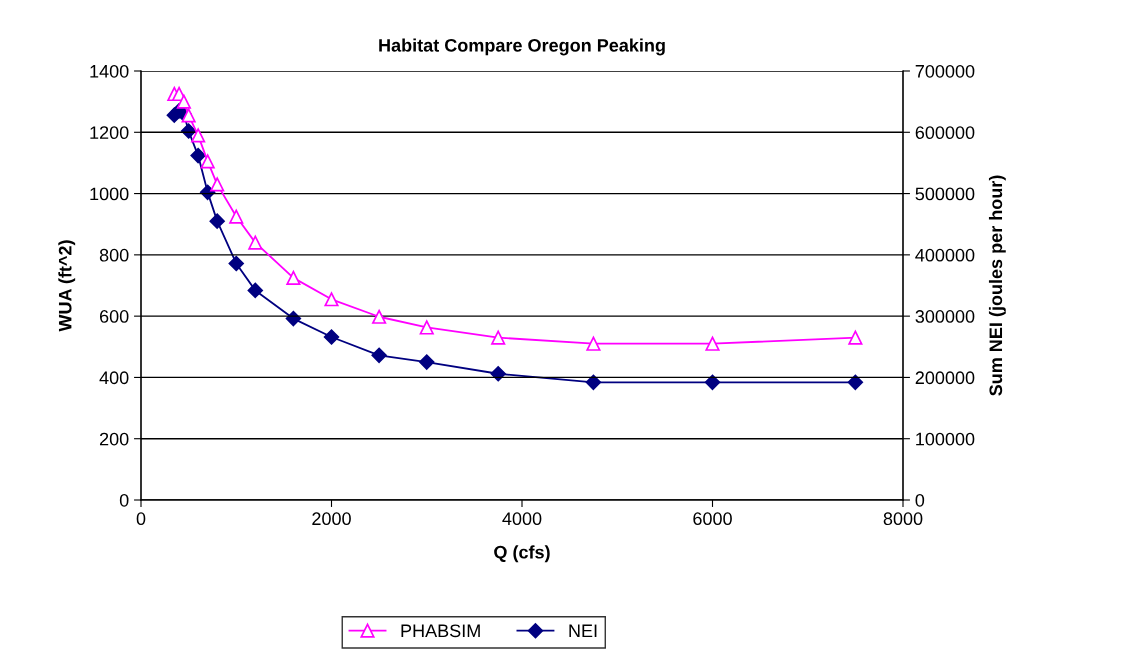 The height and width of the screenshot is (657, 1128). What do you see at coordinates (522, 554) in the screenshot?
I see `x-axis-title: Q (cfs)` at bounding box center [522, 554].